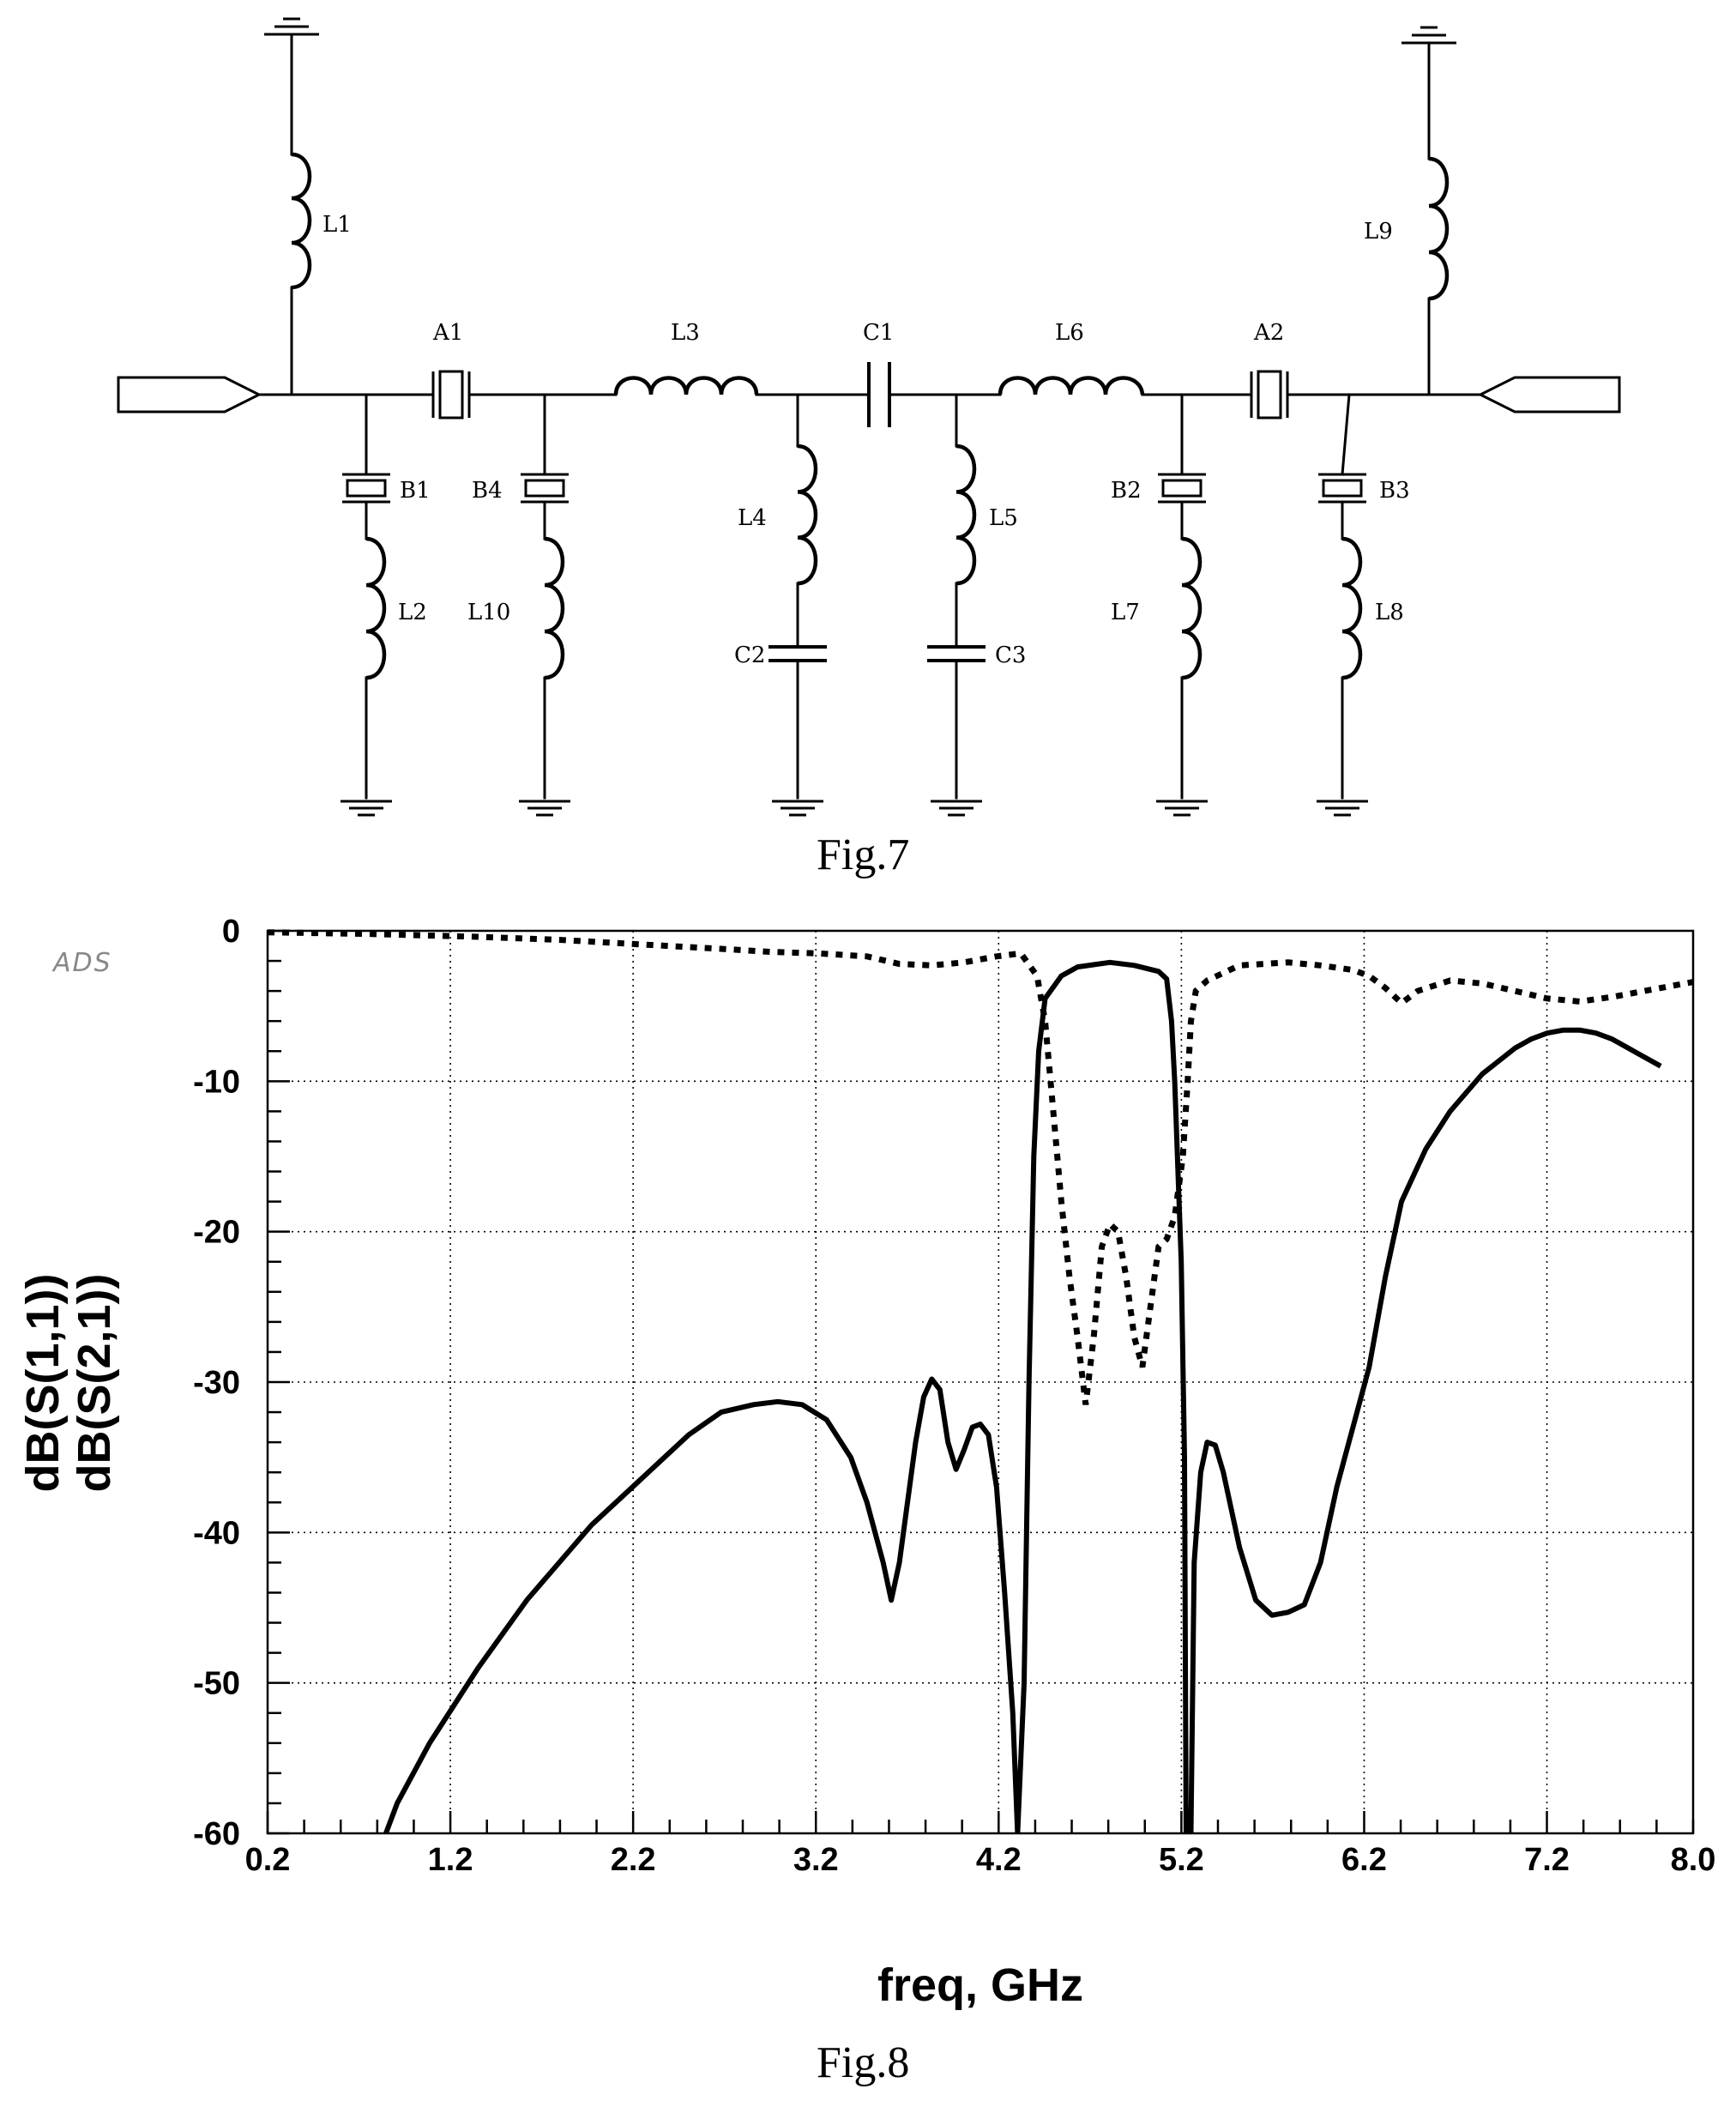 The width and height of the screenshot is (1736, 2101). I want to click on label-l3: L3, so click(685, 333).